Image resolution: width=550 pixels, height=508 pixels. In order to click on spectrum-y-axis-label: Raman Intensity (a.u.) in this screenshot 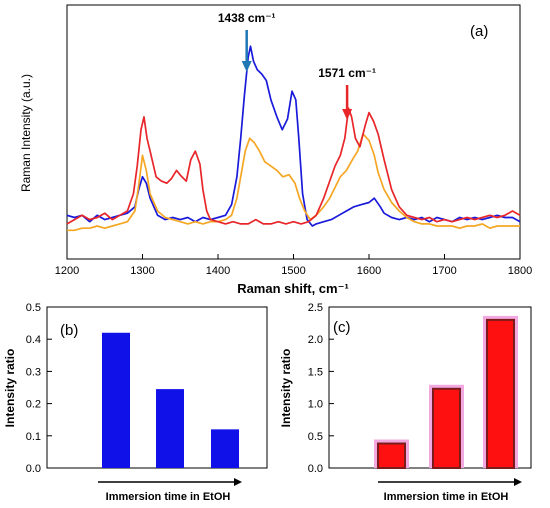, I will do `click(26, 133)`.